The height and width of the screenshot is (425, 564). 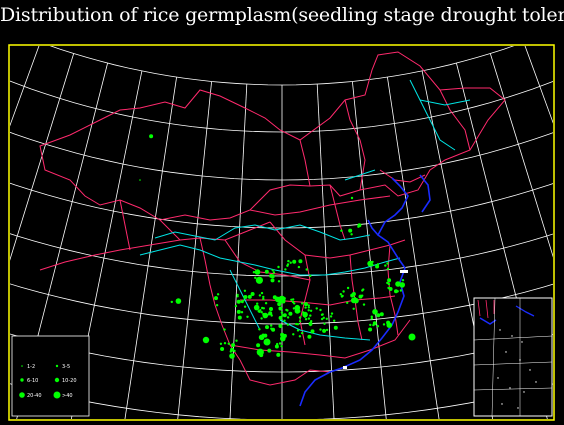 I want to click on coastline, so click(x=365, y=290).